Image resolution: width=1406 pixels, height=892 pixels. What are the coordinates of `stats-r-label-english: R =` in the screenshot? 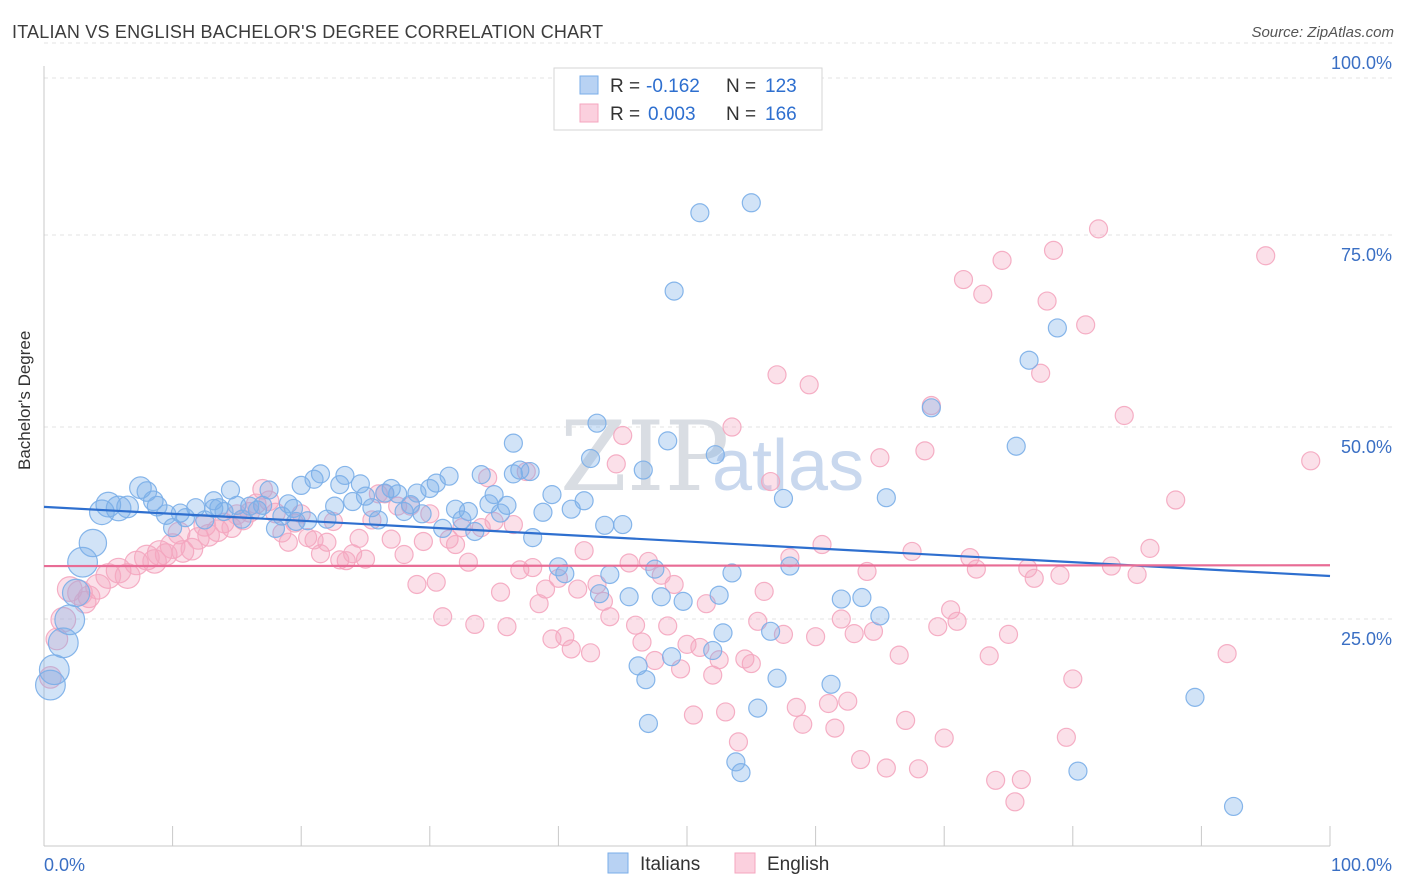 It's located at (625, 114).